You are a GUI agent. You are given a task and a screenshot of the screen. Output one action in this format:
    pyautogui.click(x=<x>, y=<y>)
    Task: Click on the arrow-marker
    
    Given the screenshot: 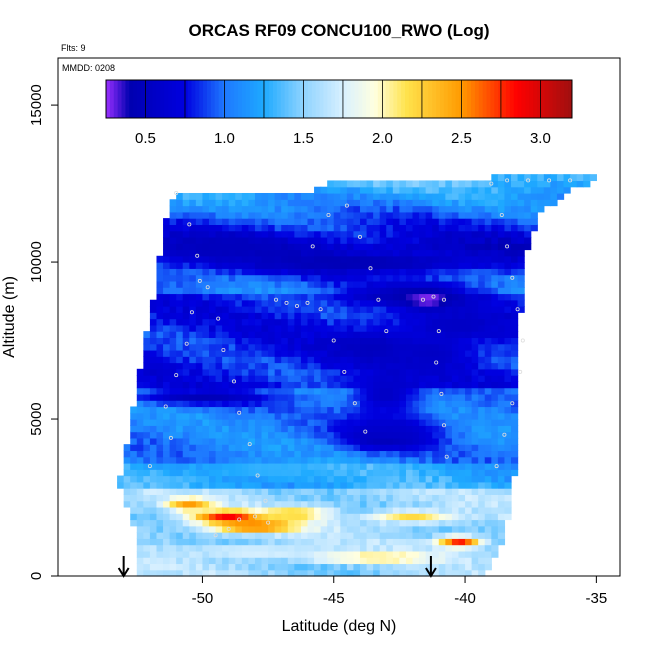 What is the action you would take?
    pyautogui.click(x=123, y=567)
    